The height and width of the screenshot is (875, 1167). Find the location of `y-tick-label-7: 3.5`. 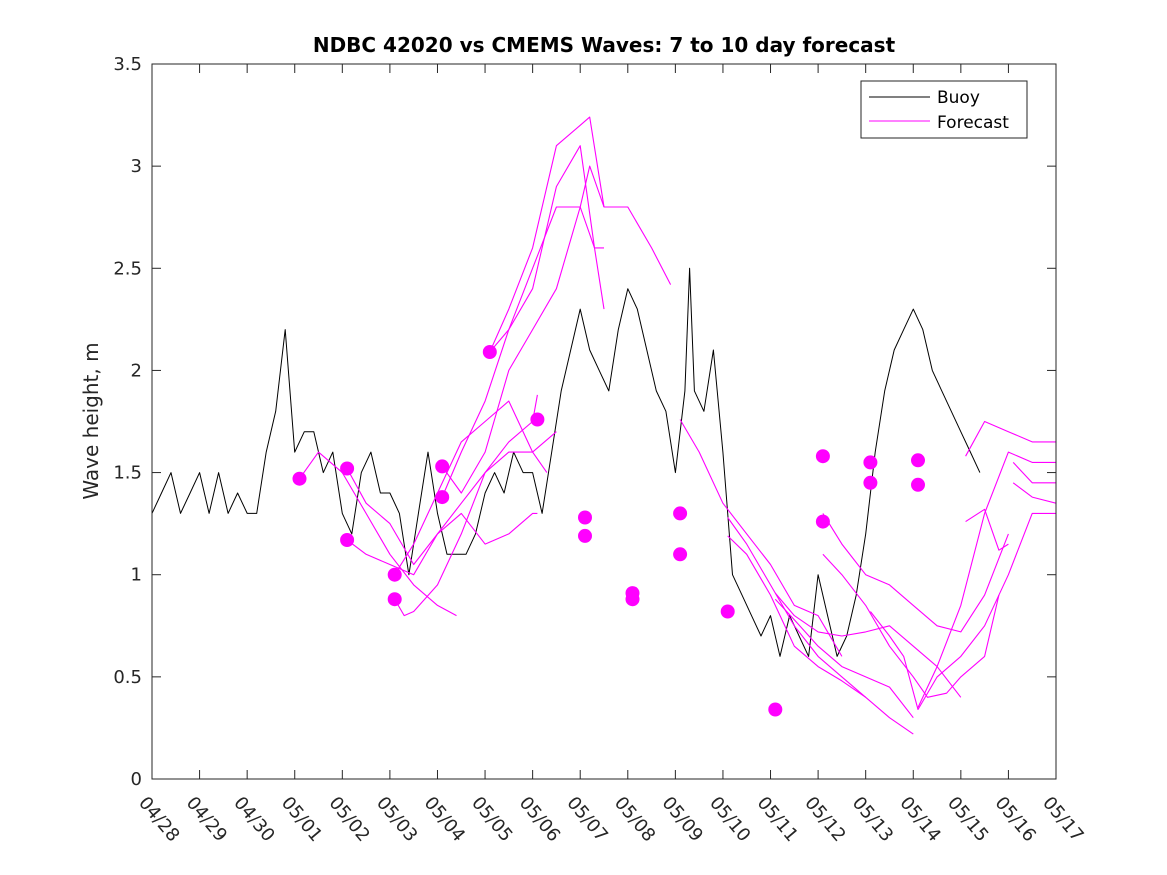

y-tick-label-7: 3.5 is located at coordinates (127, 64).